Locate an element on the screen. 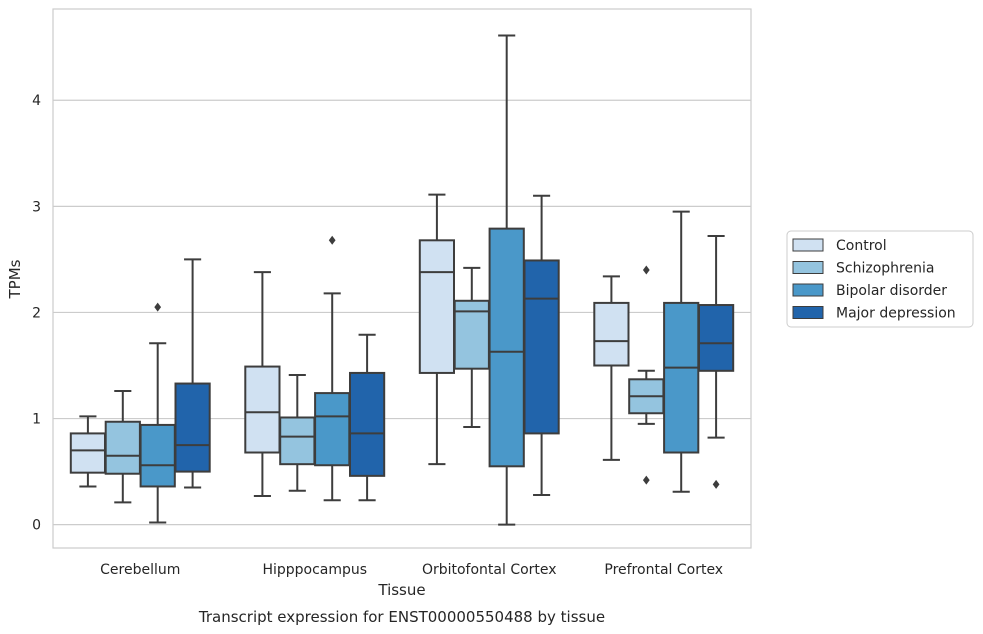 This screenshot has width=983, height=634. legend-frame is located at coordinates (880, 279).